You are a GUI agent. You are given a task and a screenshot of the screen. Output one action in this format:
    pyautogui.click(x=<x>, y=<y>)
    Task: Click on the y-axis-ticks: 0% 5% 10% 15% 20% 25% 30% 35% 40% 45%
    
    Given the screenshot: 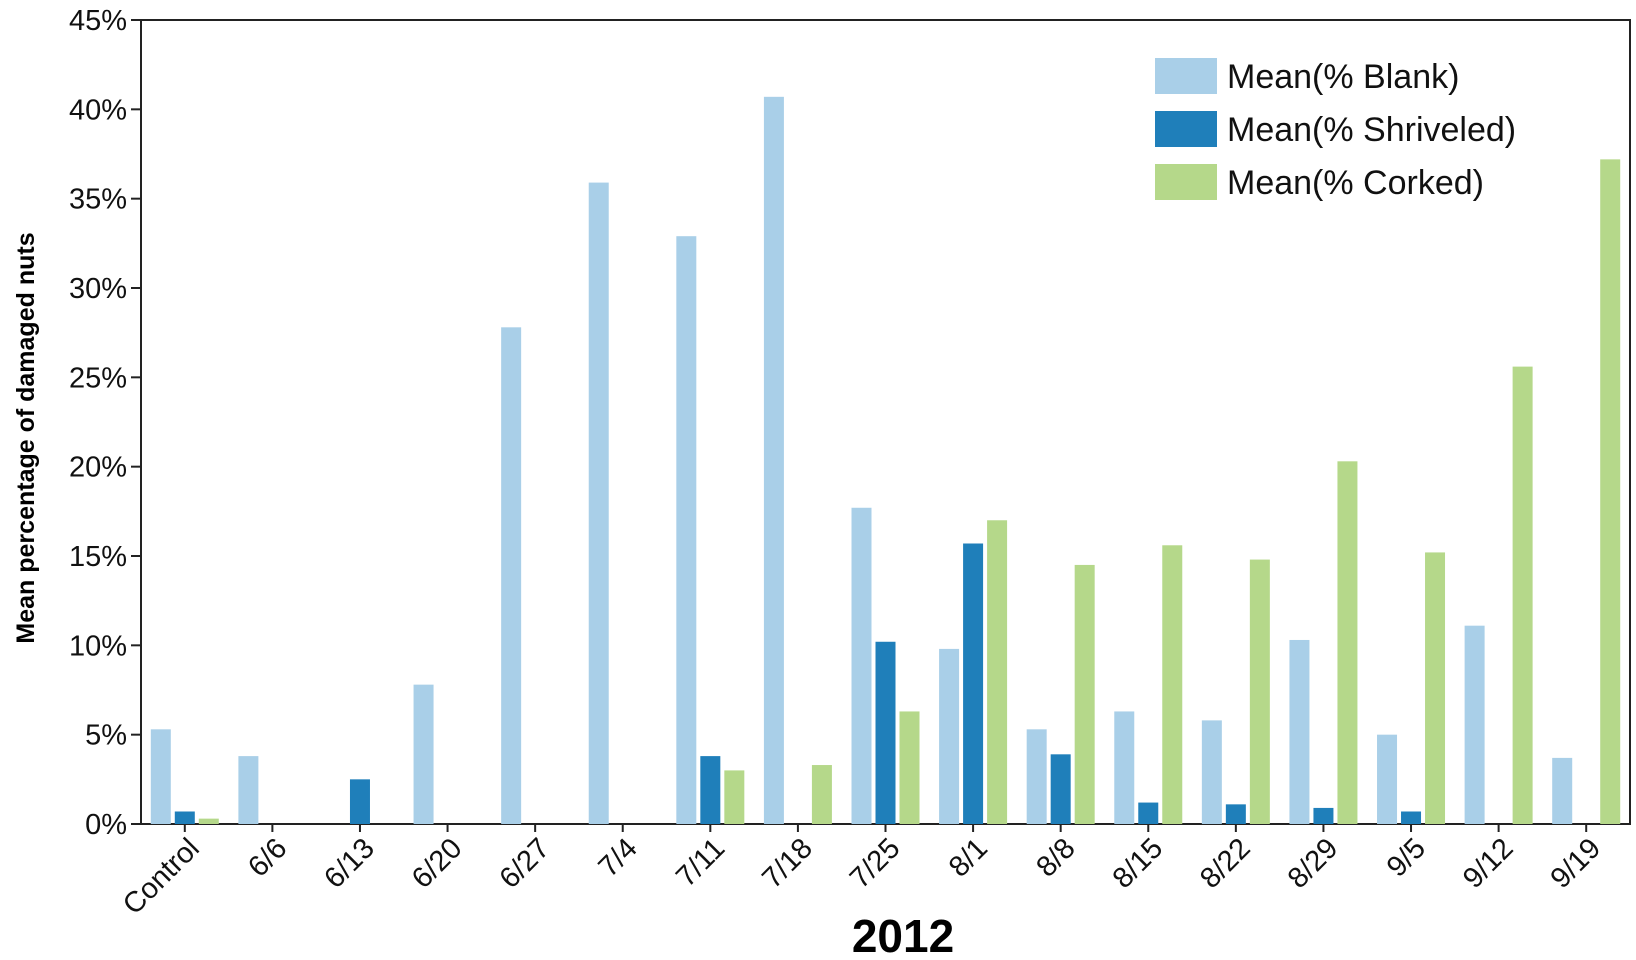 What is the action you would take?
    pyautogui.click(x=105, y=423)
    